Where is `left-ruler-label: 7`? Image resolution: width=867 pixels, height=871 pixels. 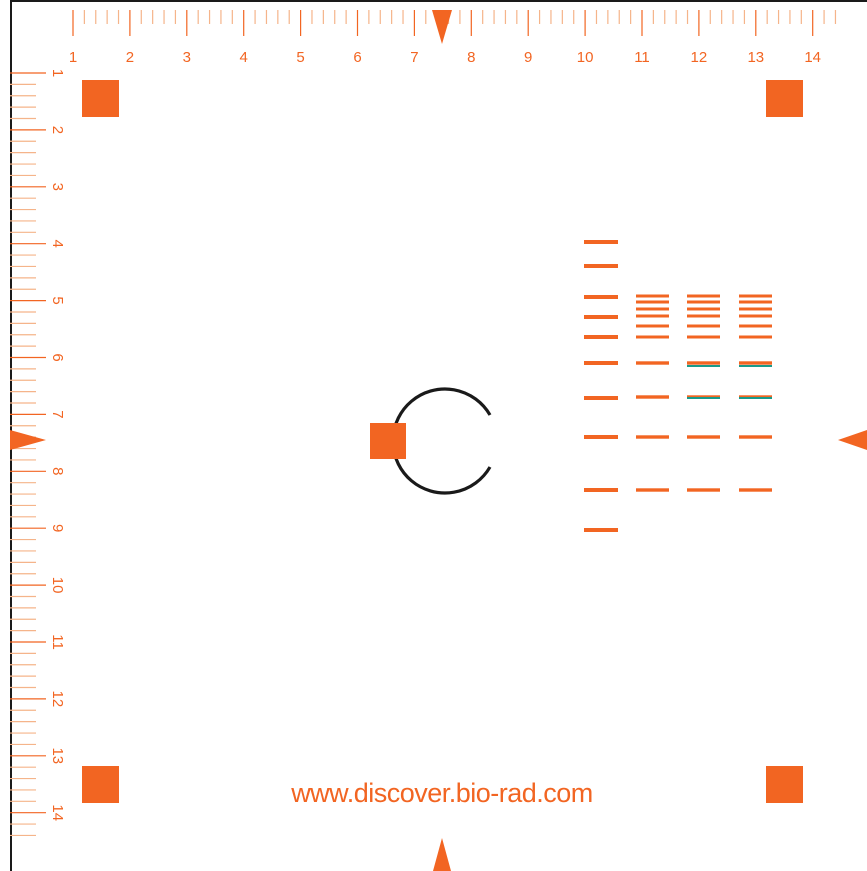
left-ruler-label: 7 is located at coordinates (57, 414).